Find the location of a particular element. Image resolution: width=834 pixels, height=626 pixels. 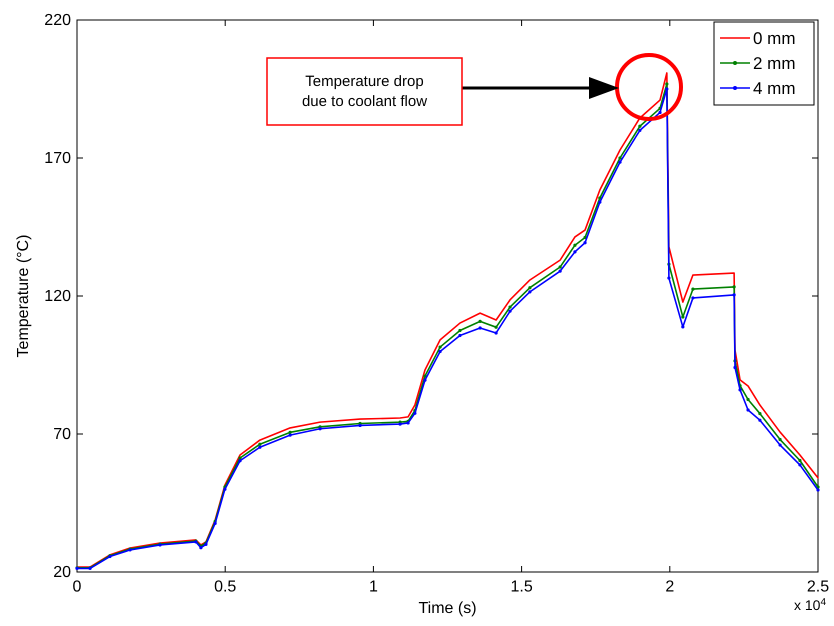

annotation: Temperature drop due to coolant flow is located at coordinates (365, 91).